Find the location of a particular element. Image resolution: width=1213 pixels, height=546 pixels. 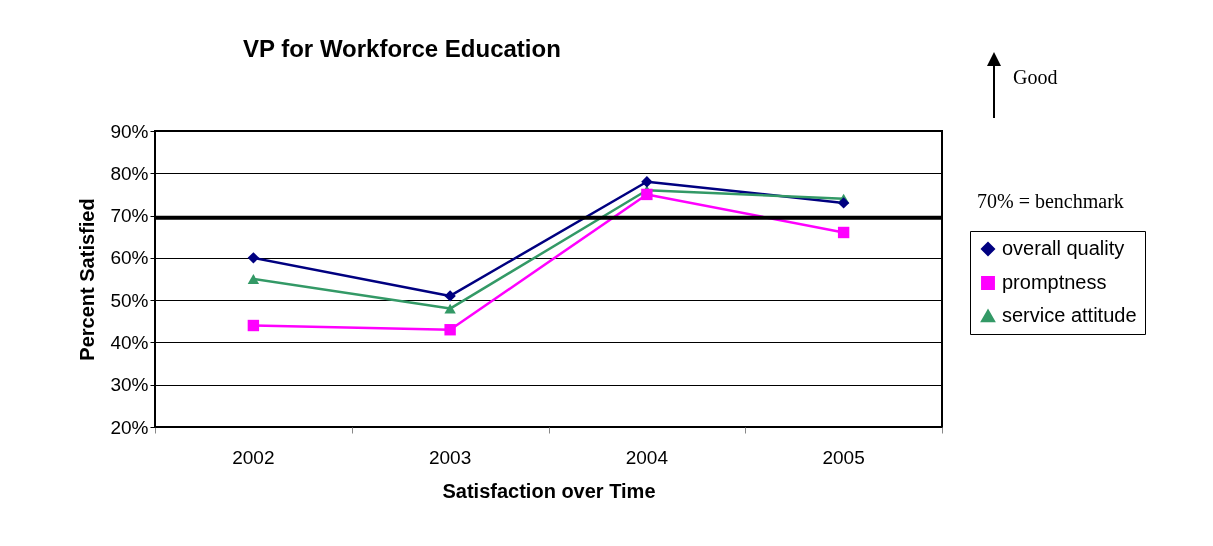

ref-line-label: 70% = benchmark is located at coordinates (1050, 200).